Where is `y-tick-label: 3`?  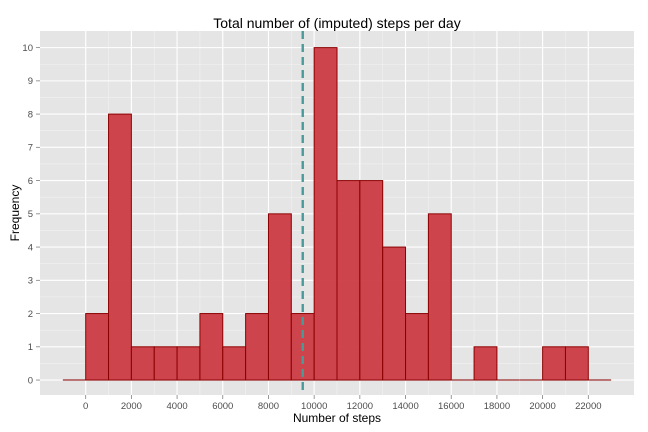
y-tick-label: 3 is located at coordinates (30, 281).